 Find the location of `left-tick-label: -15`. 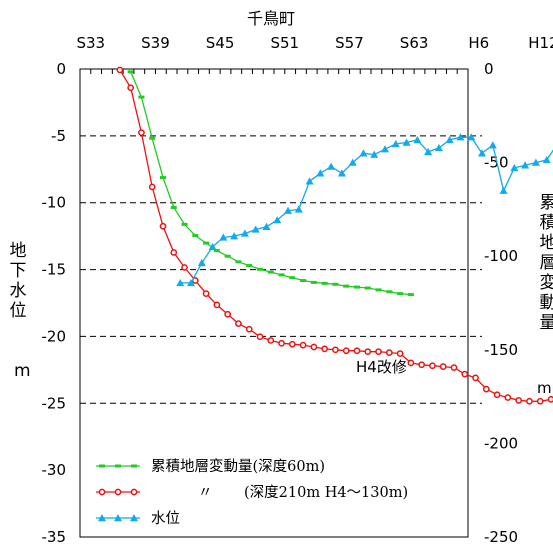

left-tick-label: -15 is located at coordinates (54, 270).